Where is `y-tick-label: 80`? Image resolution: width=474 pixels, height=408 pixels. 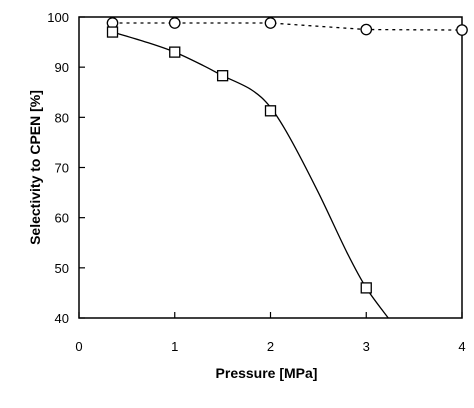
y-tick-label: 80 is located at coordinates (62, 117).